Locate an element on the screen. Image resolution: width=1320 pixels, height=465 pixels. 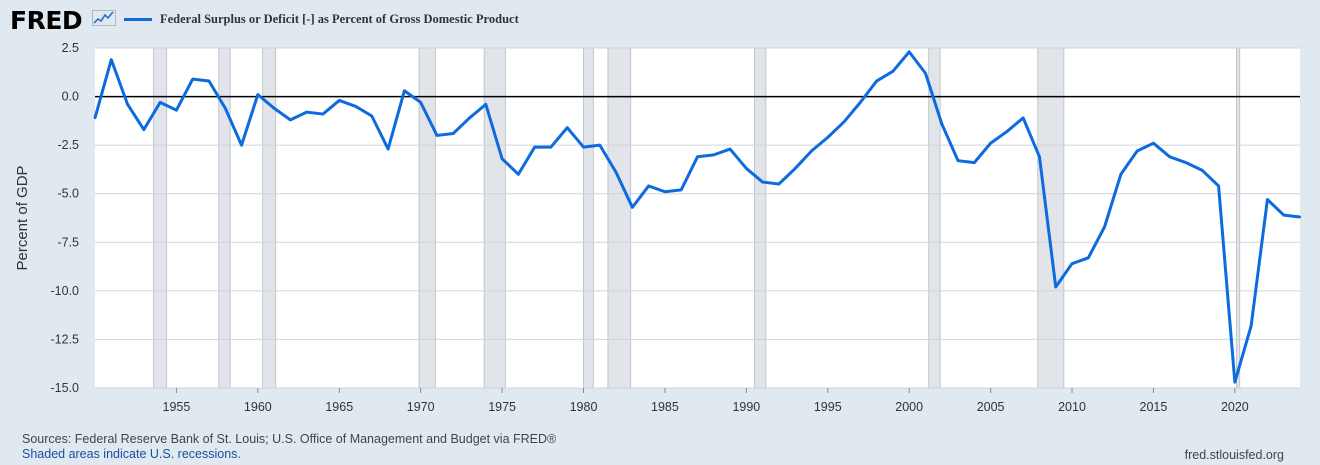
x-tick-label: 1990 is located at coordinates (746, 407).